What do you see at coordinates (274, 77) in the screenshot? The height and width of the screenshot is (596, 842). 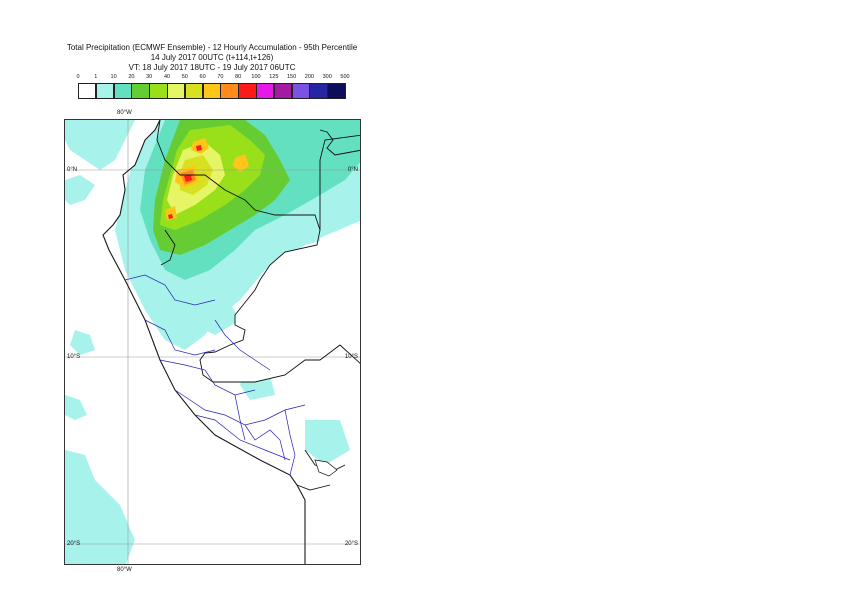 I see `legend-threshold-label: 125` at bounding box center [274, 77].